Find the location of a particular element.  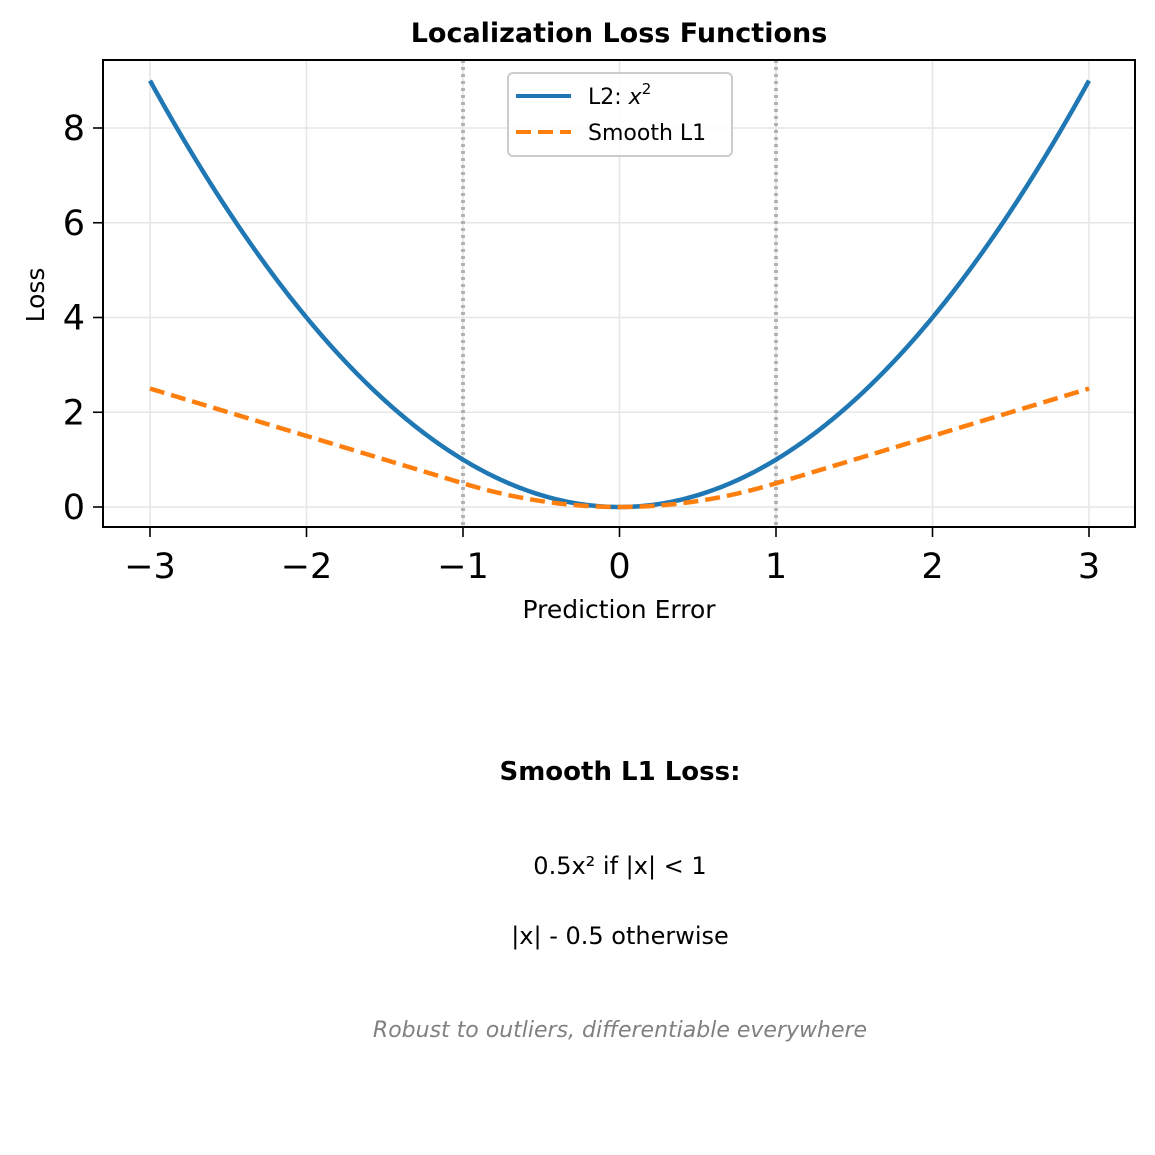

x-axis-ticks: −3 −2 −1 0 1 2 3 is located at coordinates (612, 557).